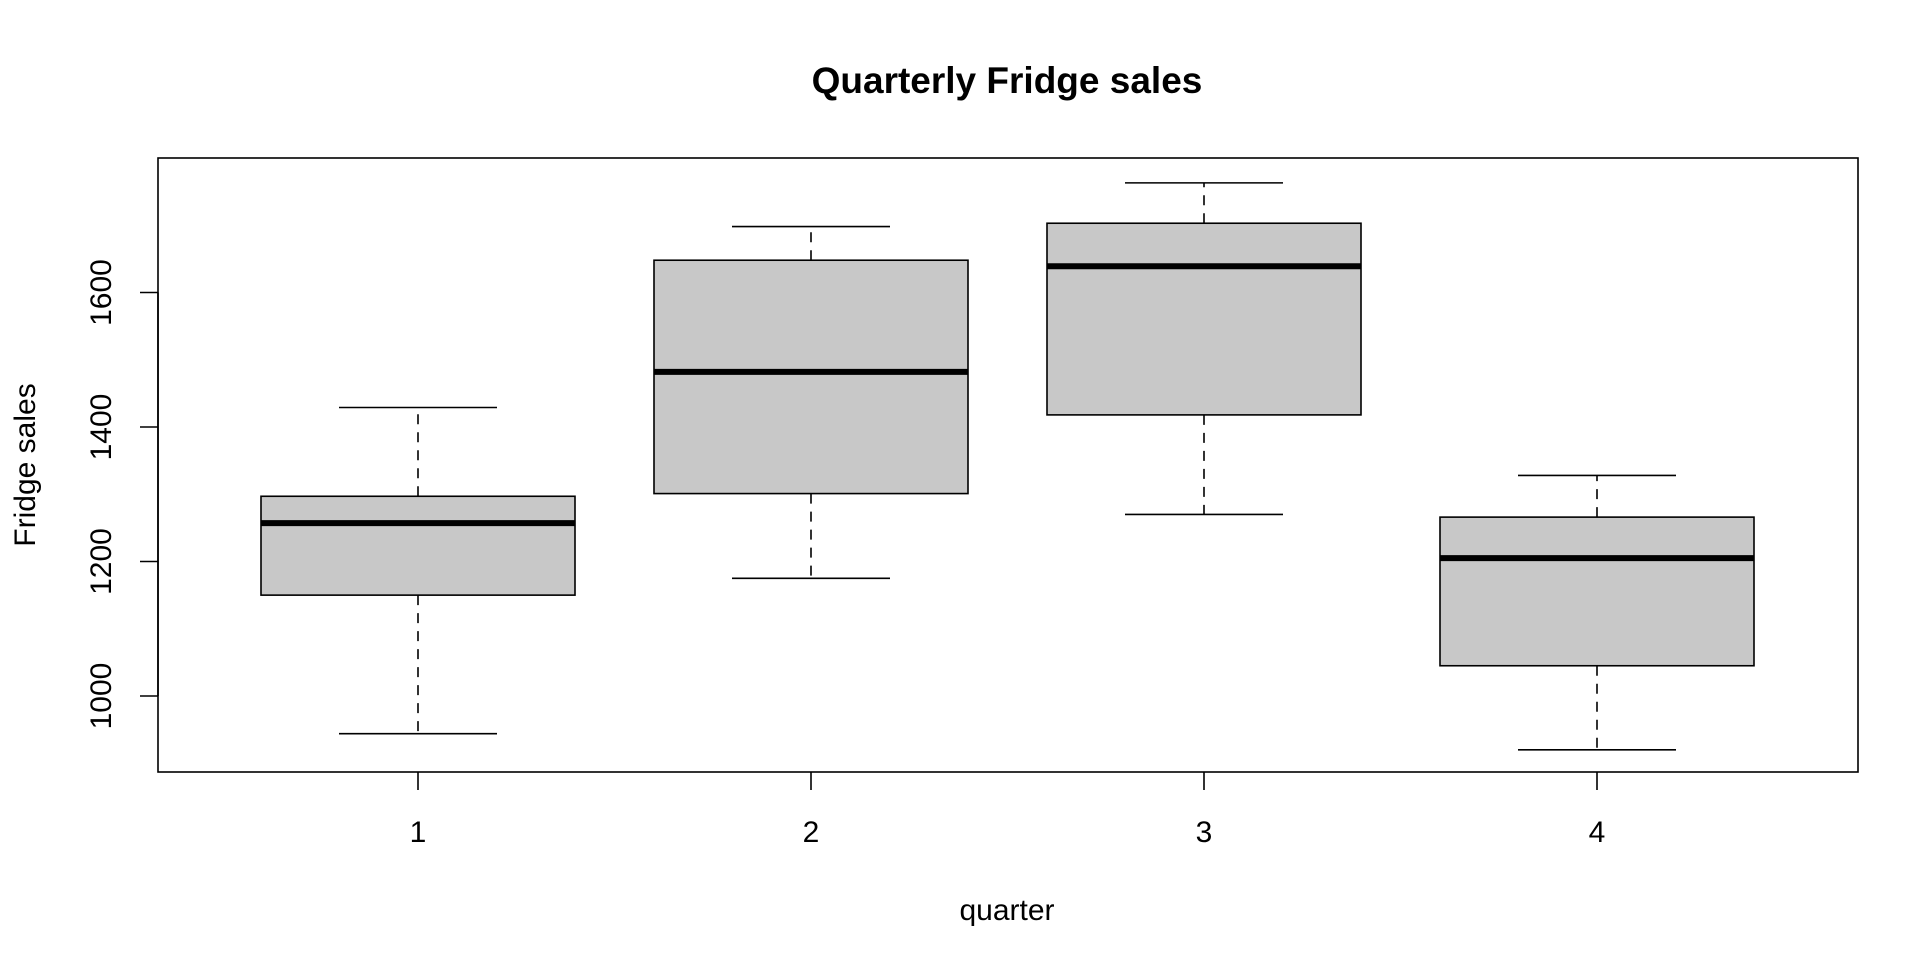 The width and height of the screenshot is (1920, 960). Describe the element at coordinates (1008, 810) in the screenshot. I see `x-axis: 1 2 3 4` at that location.